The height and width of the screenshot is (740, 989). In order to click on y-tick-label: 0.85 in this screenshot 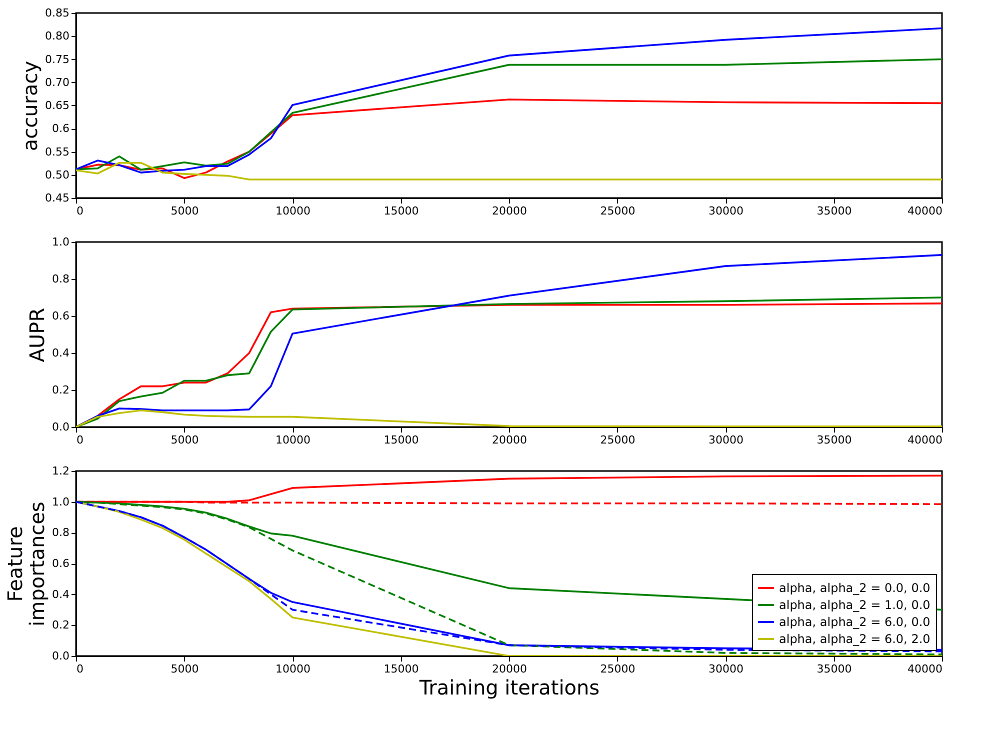, I will do `click(57, 13)`.